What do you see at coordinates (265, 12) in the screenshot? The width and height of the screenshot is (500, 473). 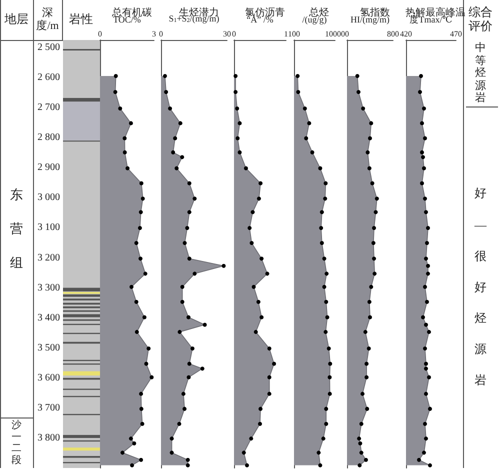 I see `chart-title: 氯仿沥青` at bounding box center [265, 12].